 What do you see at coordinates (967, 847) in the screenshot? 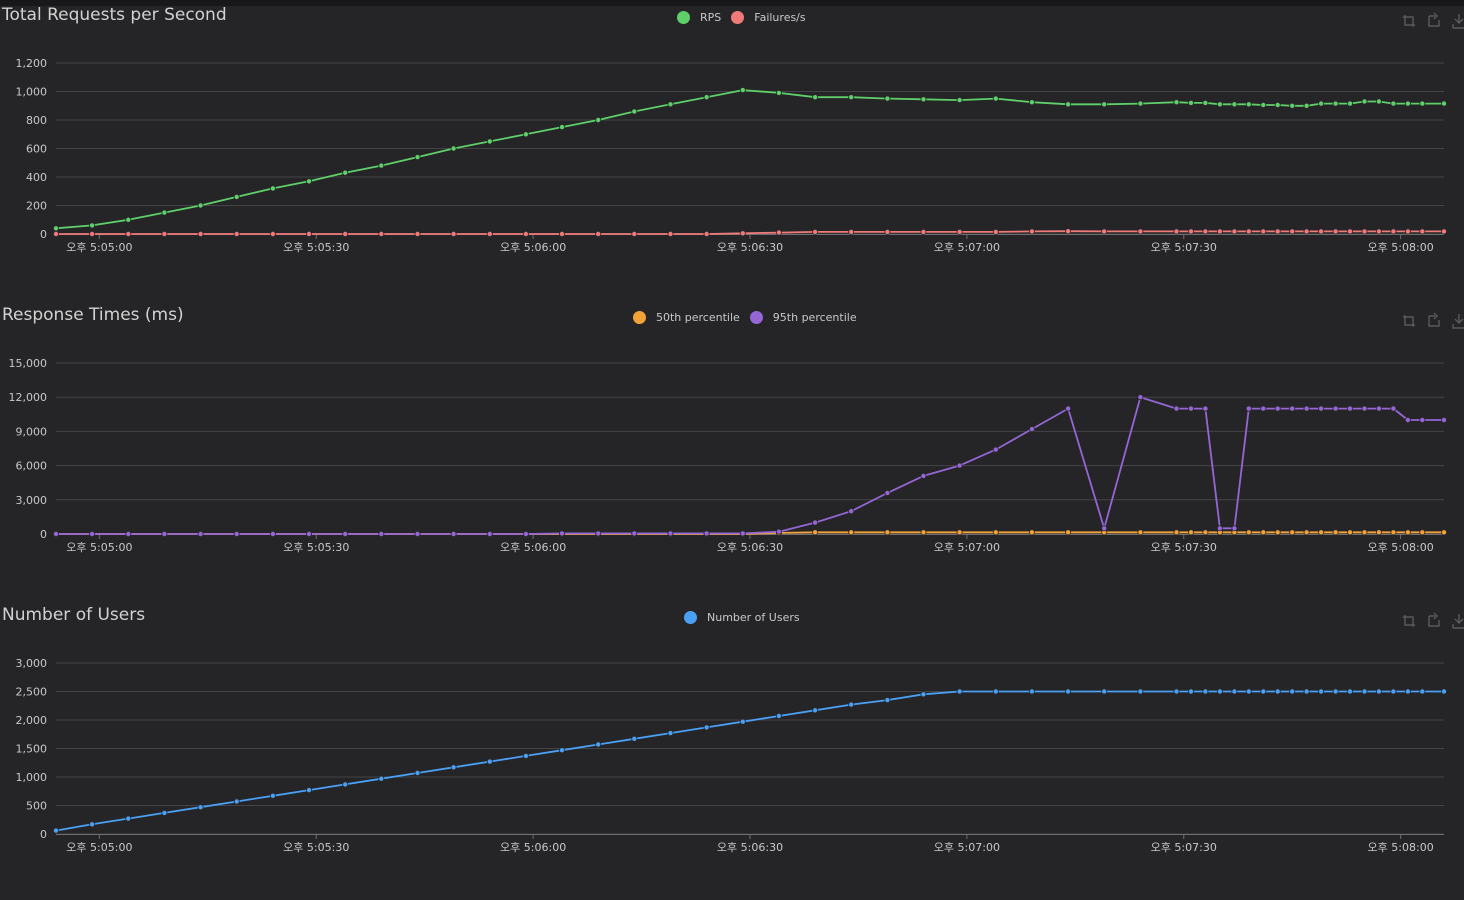
I see `x-tick-label: 오후 5:07:00` at bounding box center [967, 847].